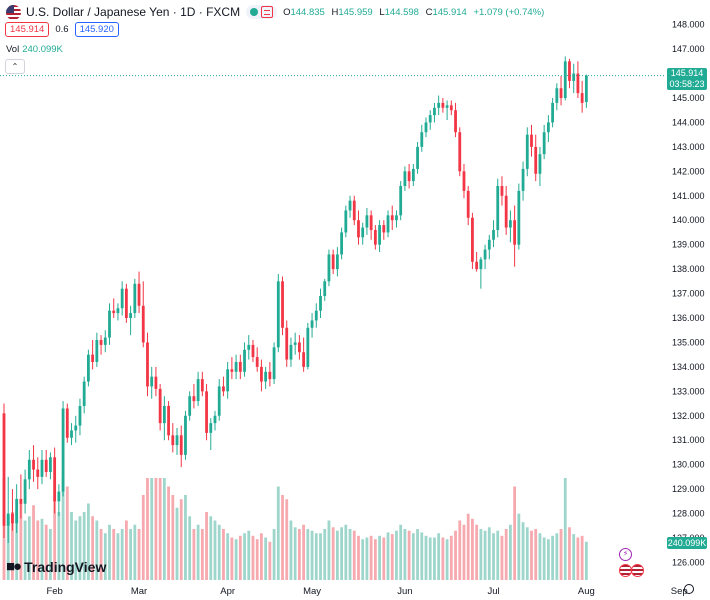  What do you see at coordinates (689, 589) in the screenshot?
I see `settings-gear-icon` at bounding box center [689, 589].